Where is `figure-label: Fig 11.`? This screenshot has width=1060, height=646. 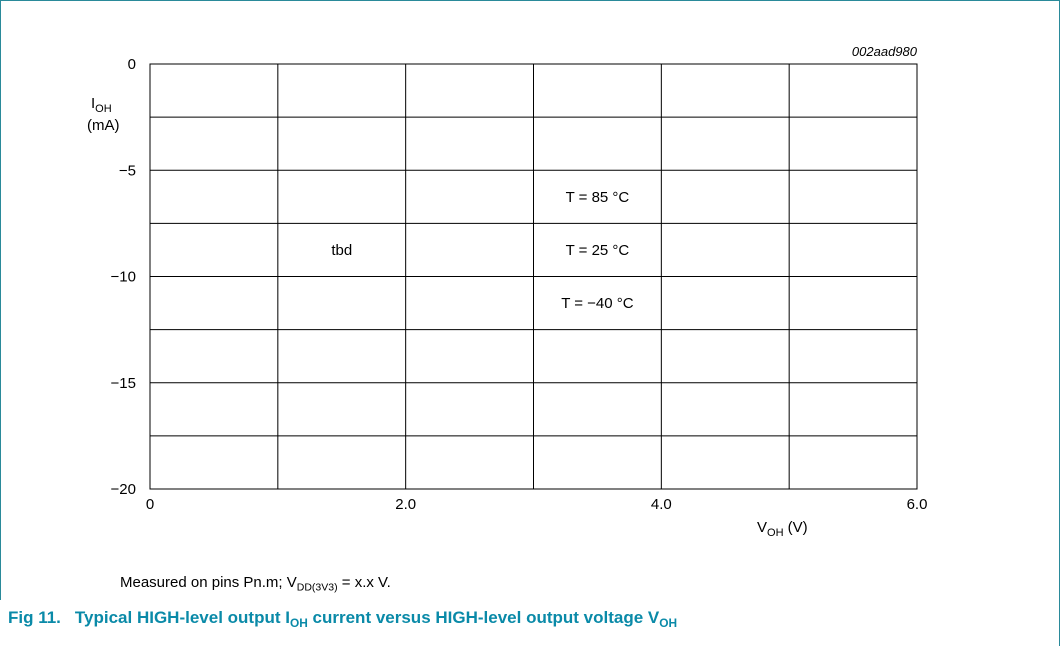 figure-label: Fig 11. is located at coordinates (34, 617).